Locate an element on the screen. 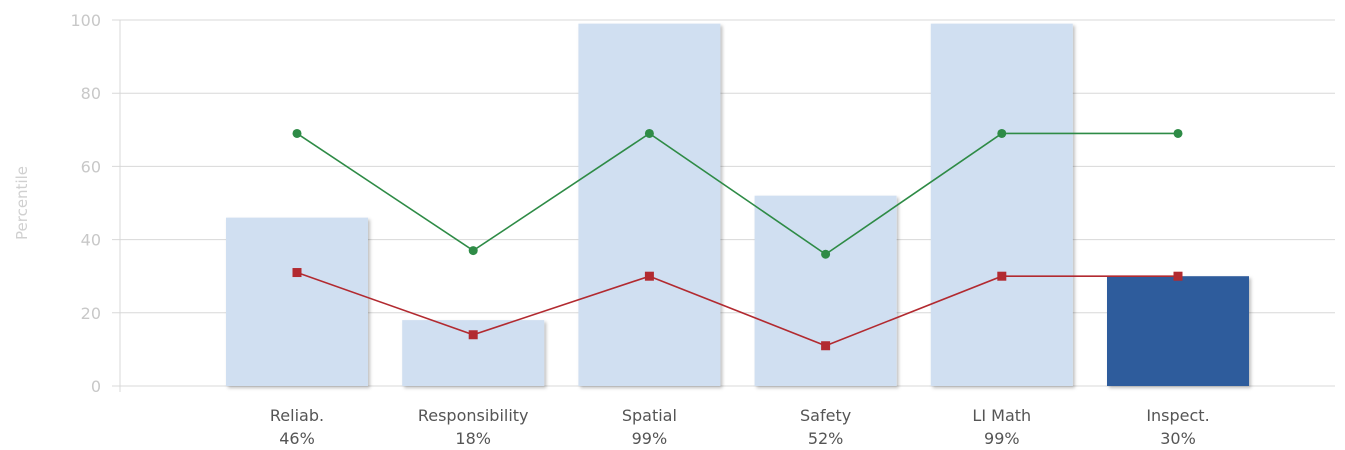 This screenshot has height=450, width=1345. y-tick-label: 40 is located at coordinates (91, 240).